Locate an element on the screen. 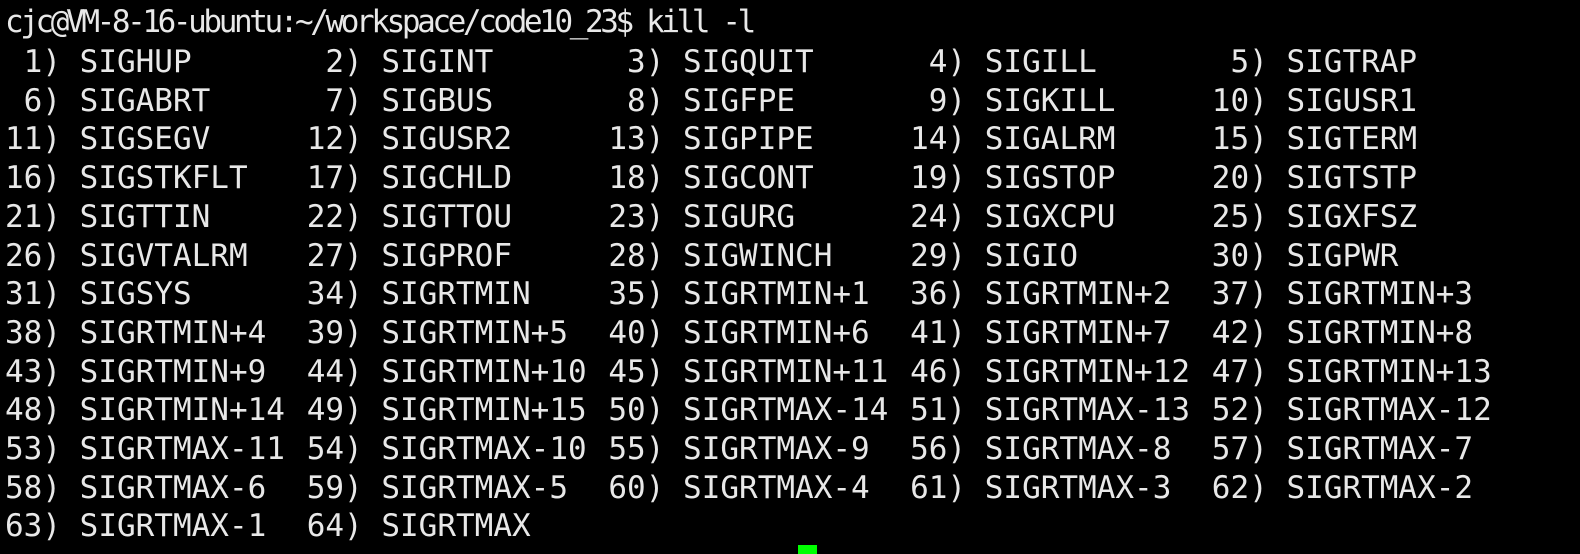 This screenshot has width=1580, height=554. signal-entry: 63) SIGRTMAX-1 is located at coordinates (135, 526).